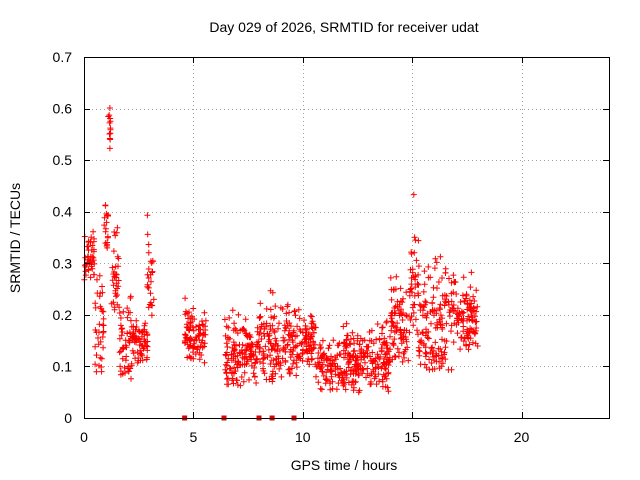 This screenshot has height=480, width=640. Describe the element at coordinates (84, 437) in the screenshot. I see `x-tick-label: 0` at that location.